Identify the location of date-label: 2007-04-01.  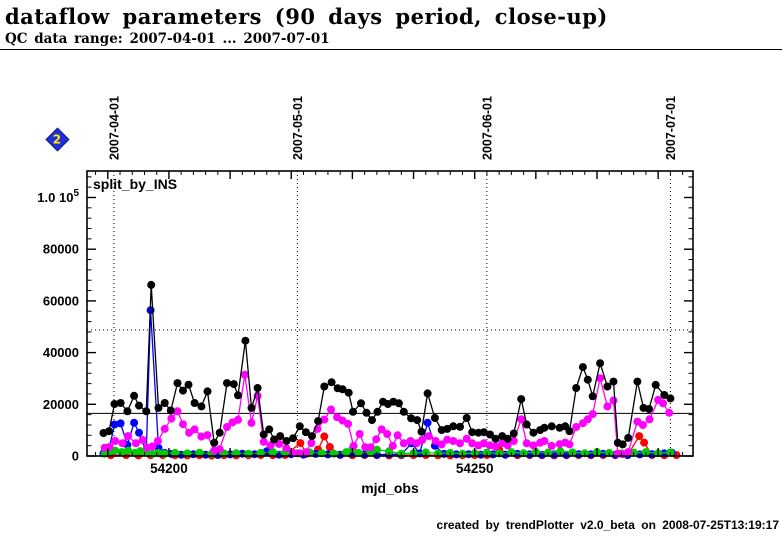
(114, 128).